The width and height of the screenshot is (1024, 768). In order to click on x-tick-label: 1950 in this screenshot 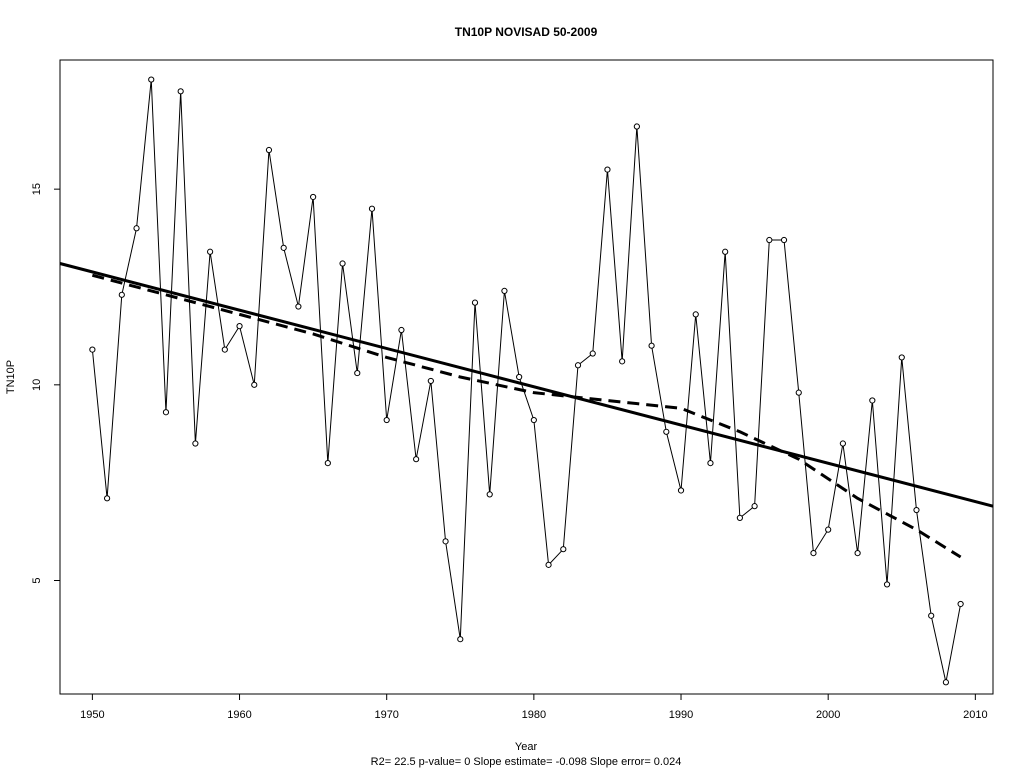, I will do `click(92, 715)`.